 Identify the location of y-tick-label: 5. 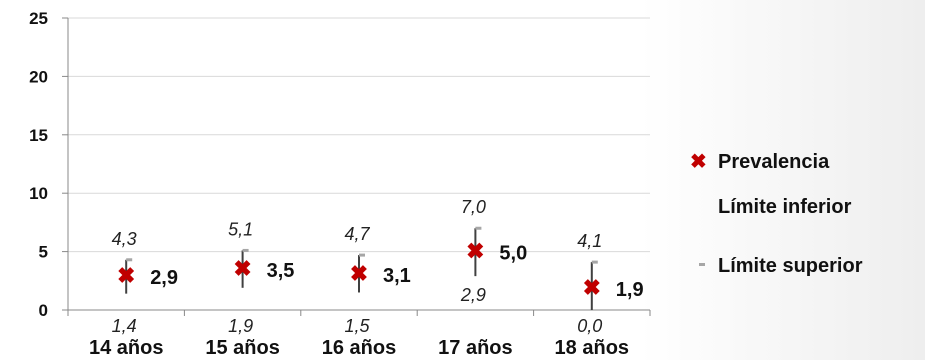
(43, 252).